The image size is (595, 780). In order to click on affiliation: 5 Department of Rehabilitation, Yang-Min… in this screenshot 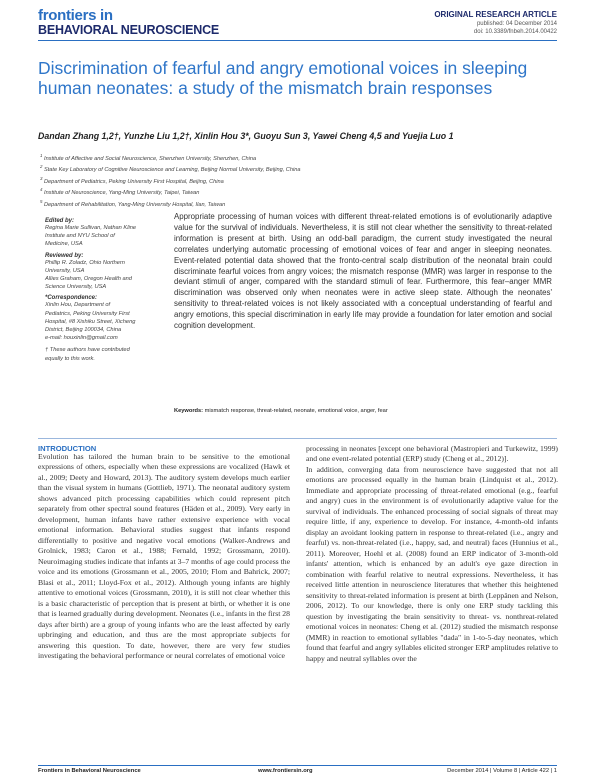, I will do `click(133, 203)`.